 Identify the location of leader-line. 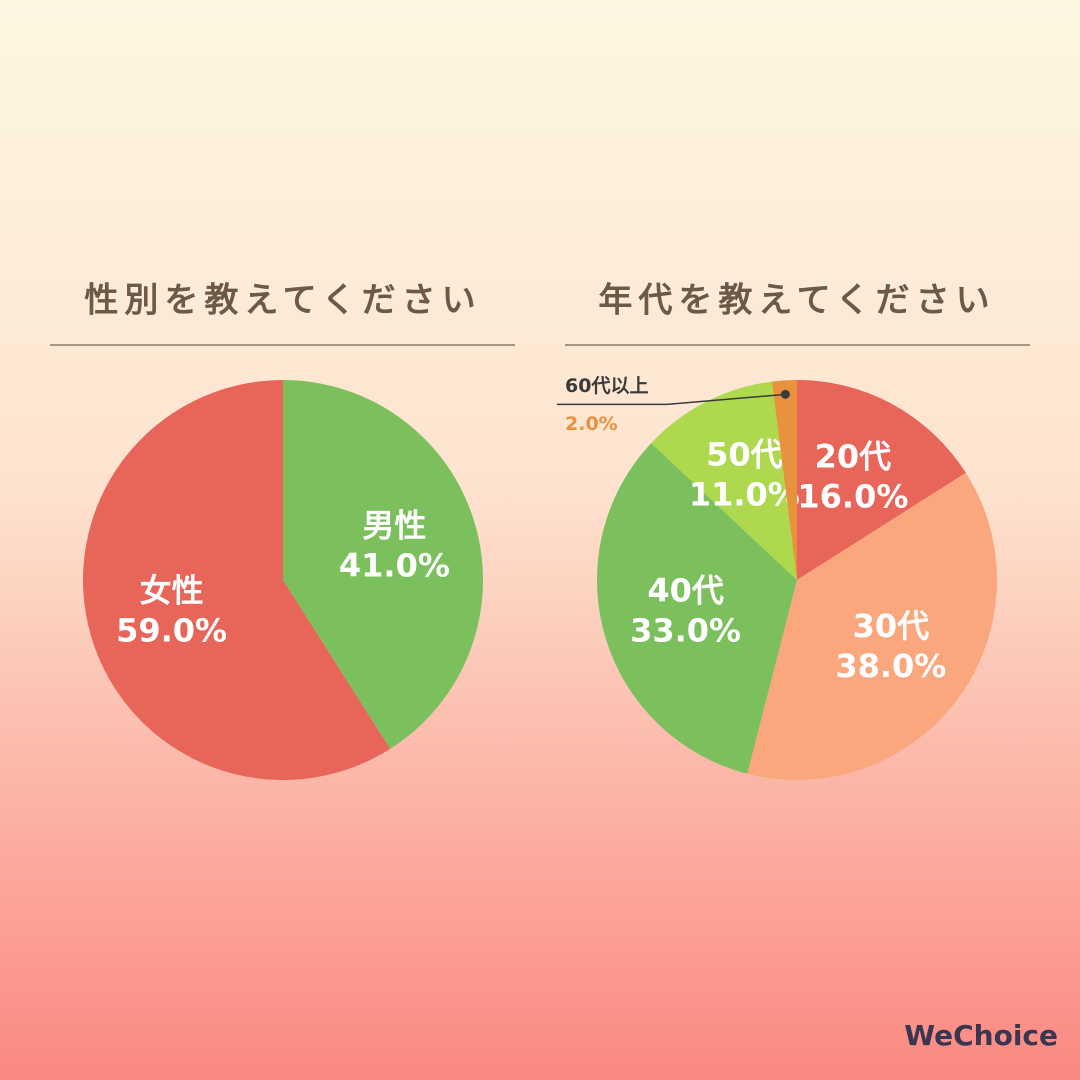
(671, 399).